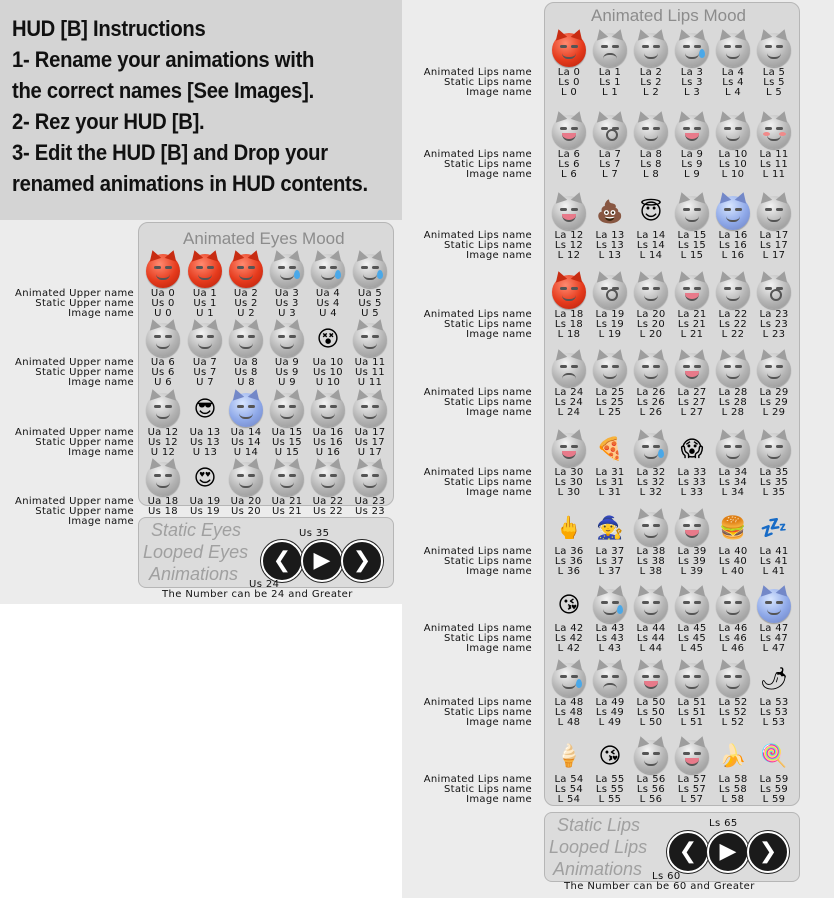 This screenshot has height=898, width=834. I want to click on scream-icon: 😱, so click(692, 450).